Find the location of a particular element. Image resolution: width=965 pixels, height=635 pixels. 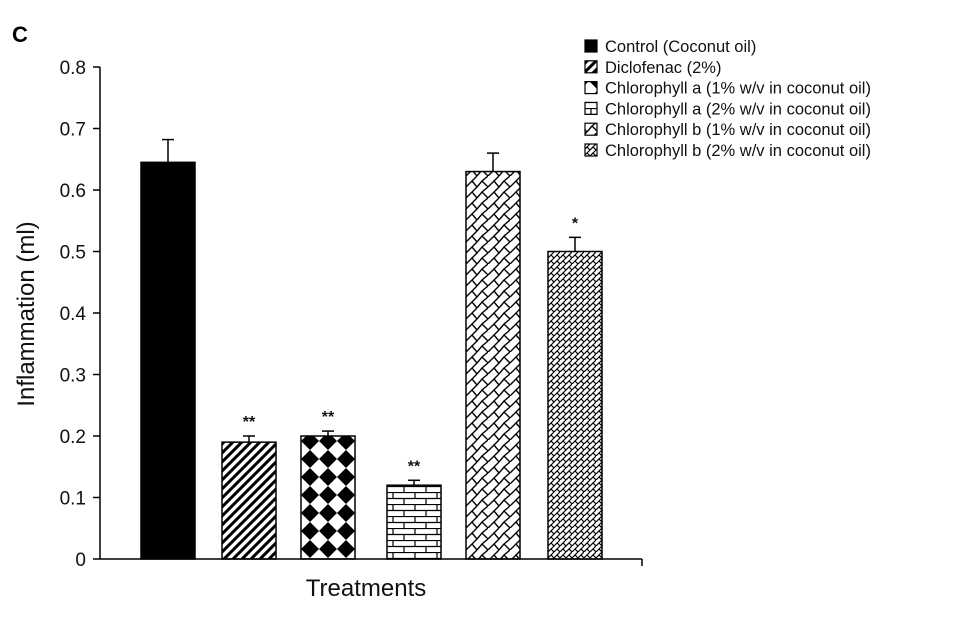

y-tick-label: 0.8 is located at coordinates (73, 68).